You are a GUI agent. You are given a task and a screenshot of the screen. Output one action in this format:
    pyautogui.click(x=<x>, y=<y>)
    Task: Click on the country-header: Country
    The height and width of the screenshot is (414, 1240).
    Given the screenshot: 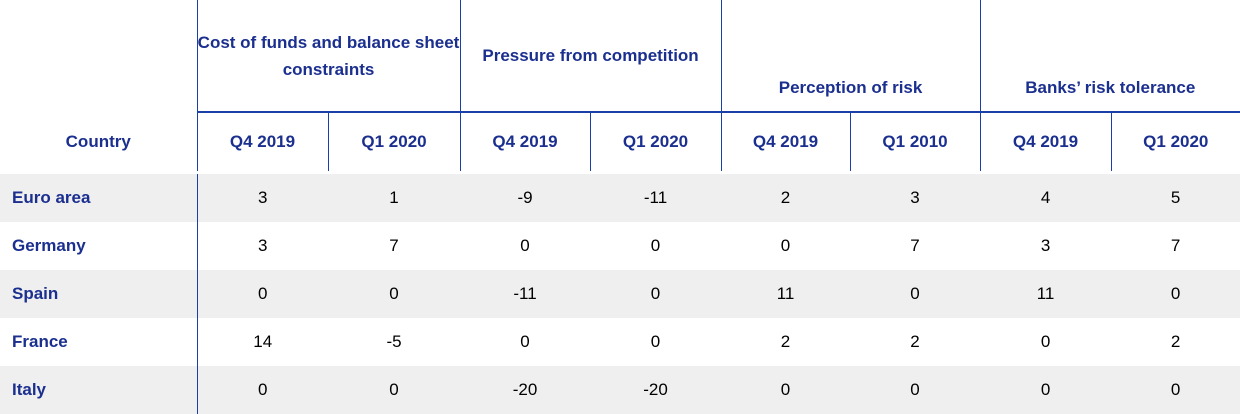 What is the action you would take?
    pyautogui.click(x=99, y=143)
    